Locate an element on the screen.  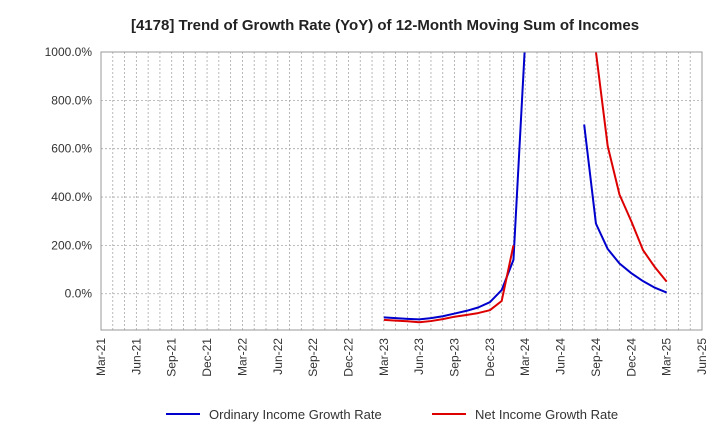
y-tick-label: 200.0% is located at coordinates (71, 245).